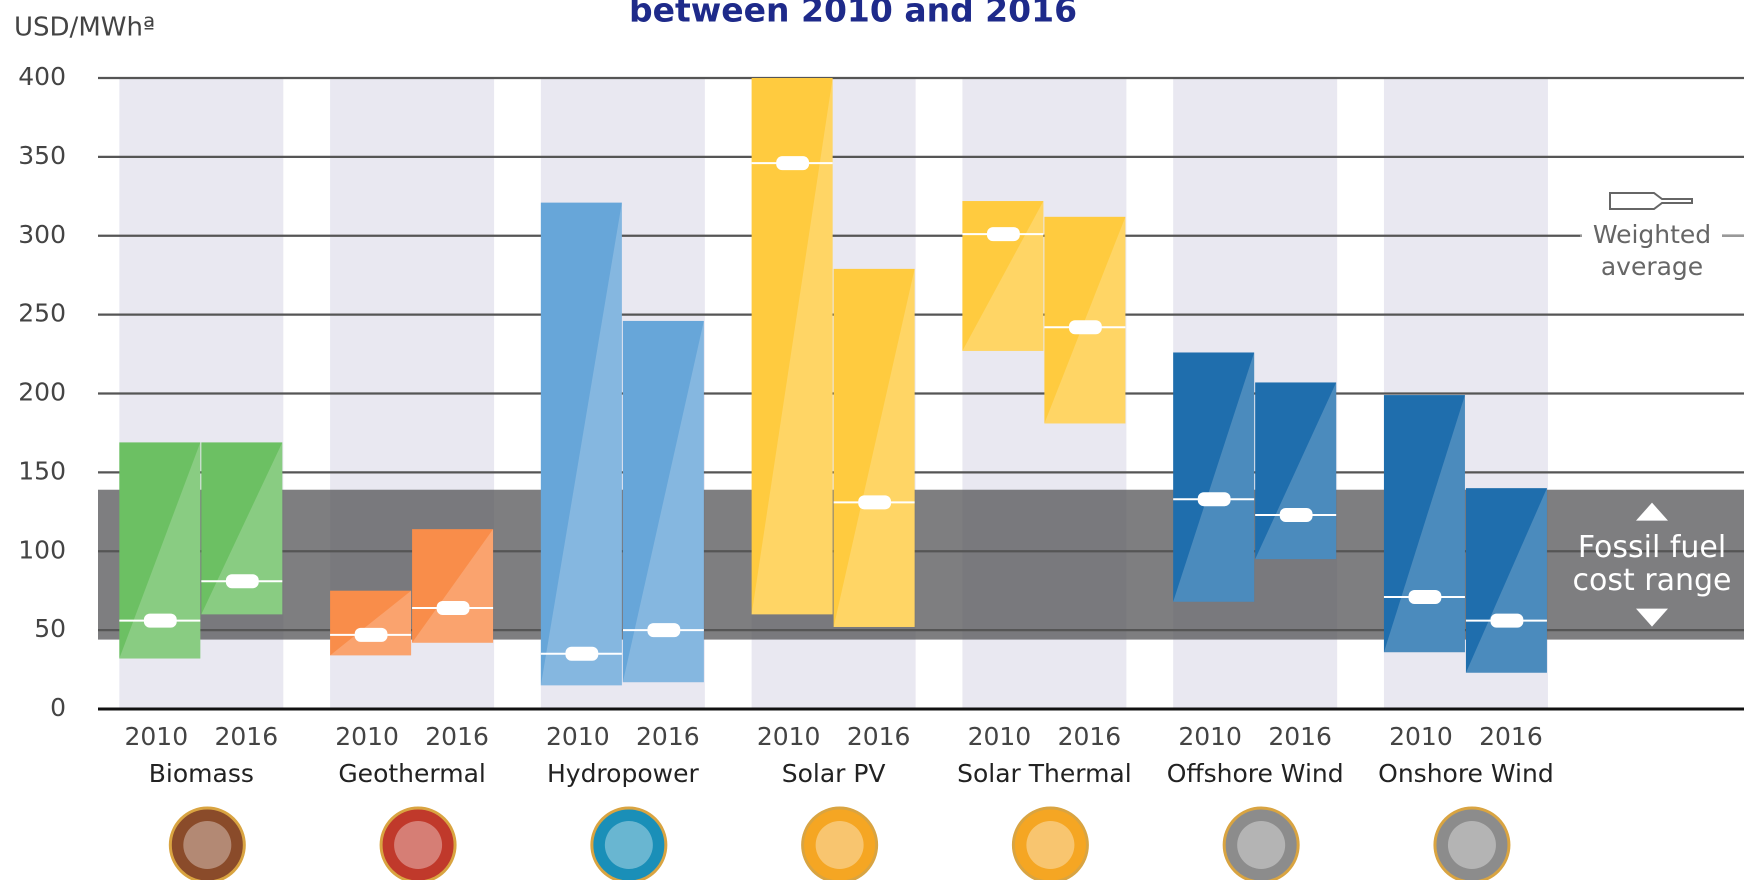 The image size is (1744, 880). I want to click on y-tick-label: 300, so click(42, 234).